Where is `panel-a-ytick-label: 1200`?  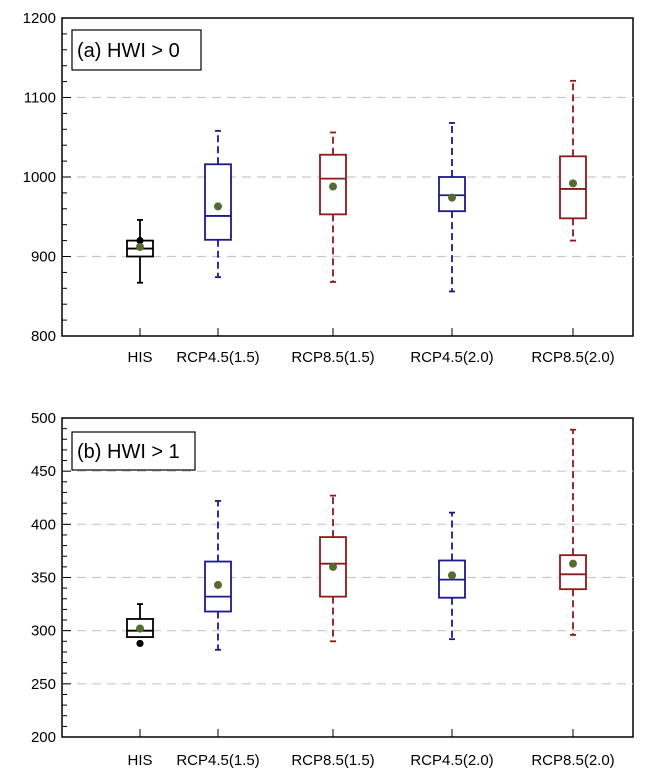
panel-a-ytick-label: 1200 is located at coordinates (39, 18).